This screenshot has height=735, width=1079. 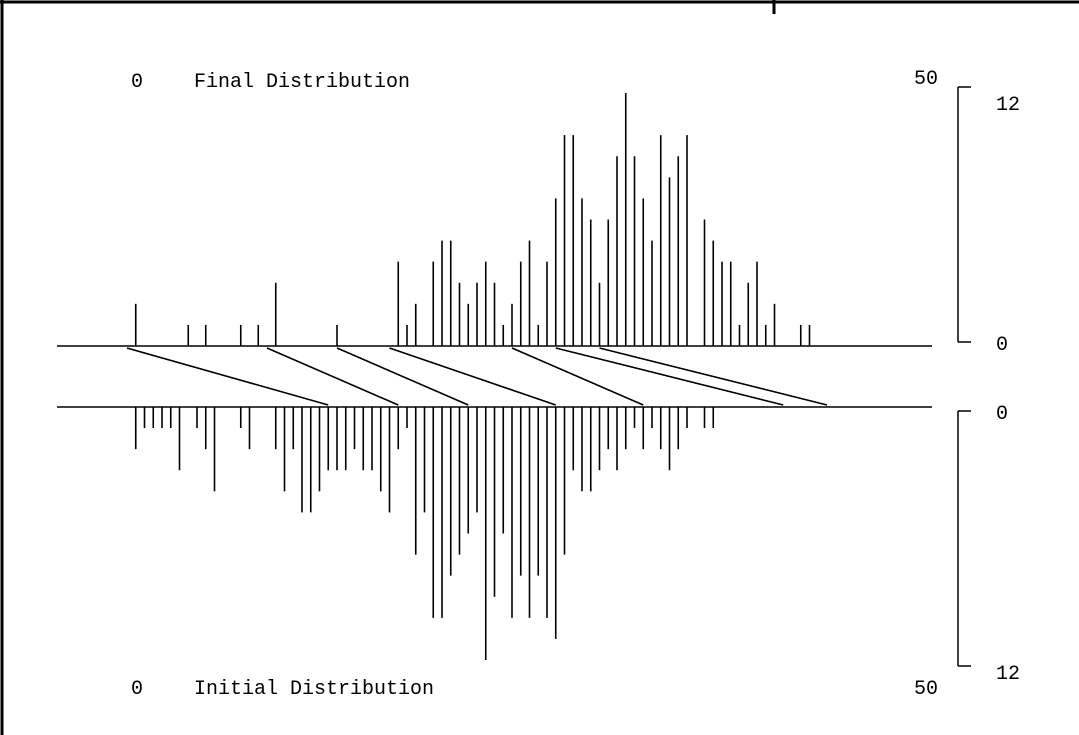 What do you see at coordinates (964, 214) in the screenshot?
I see `final-scale-bracket` at bounding box center [964, 214].